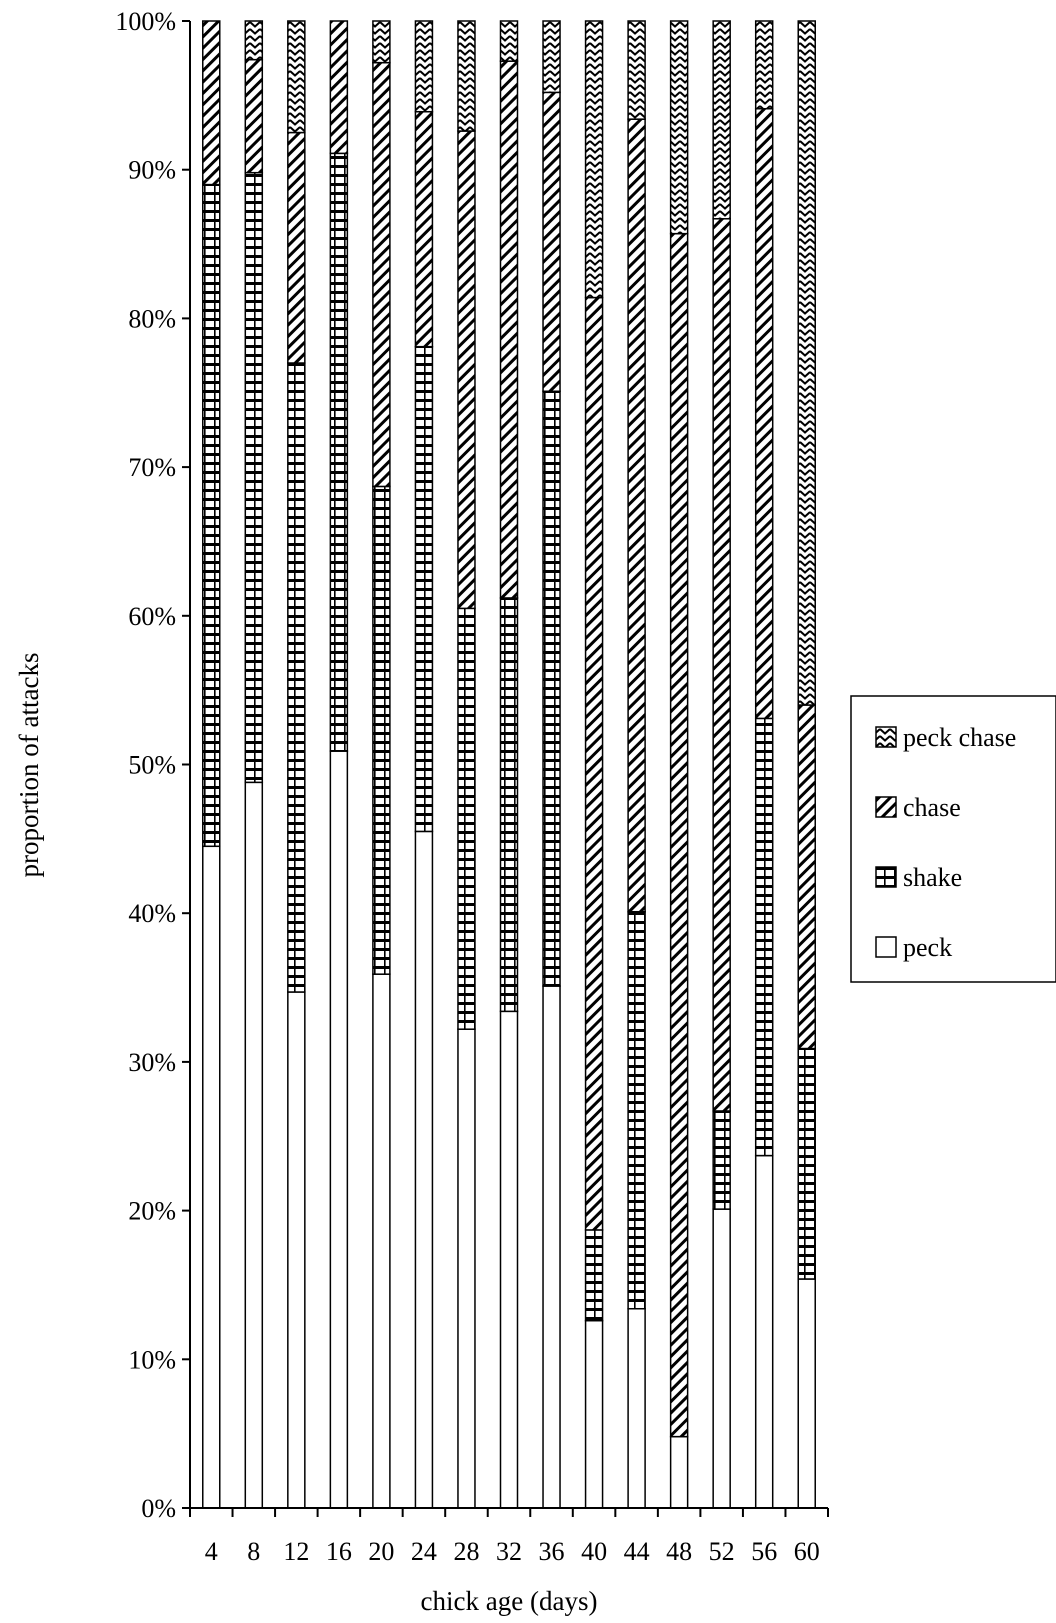  What do you see at coordinates (886, 947) in the screenshot?
I see `legend-swatch-peck` at bounding box center [886, 947].